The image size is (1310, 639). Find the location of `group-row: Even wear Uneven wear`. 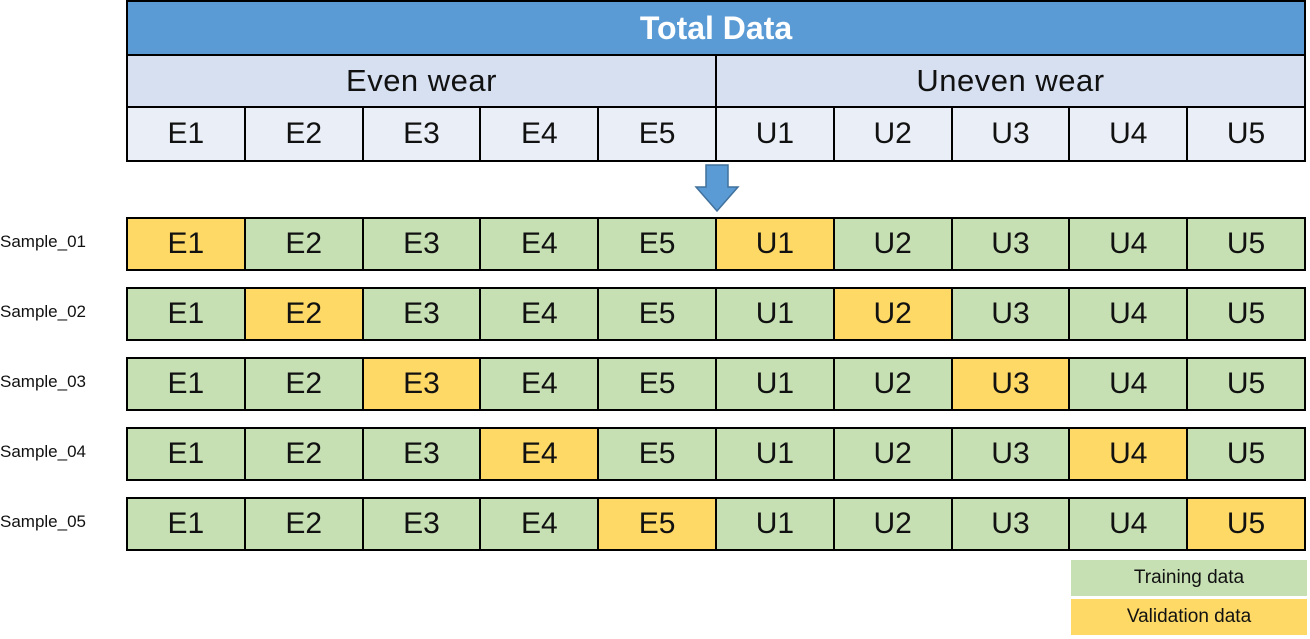

group-row: Even wear Uneven wear is located at coordinates (716, 81).